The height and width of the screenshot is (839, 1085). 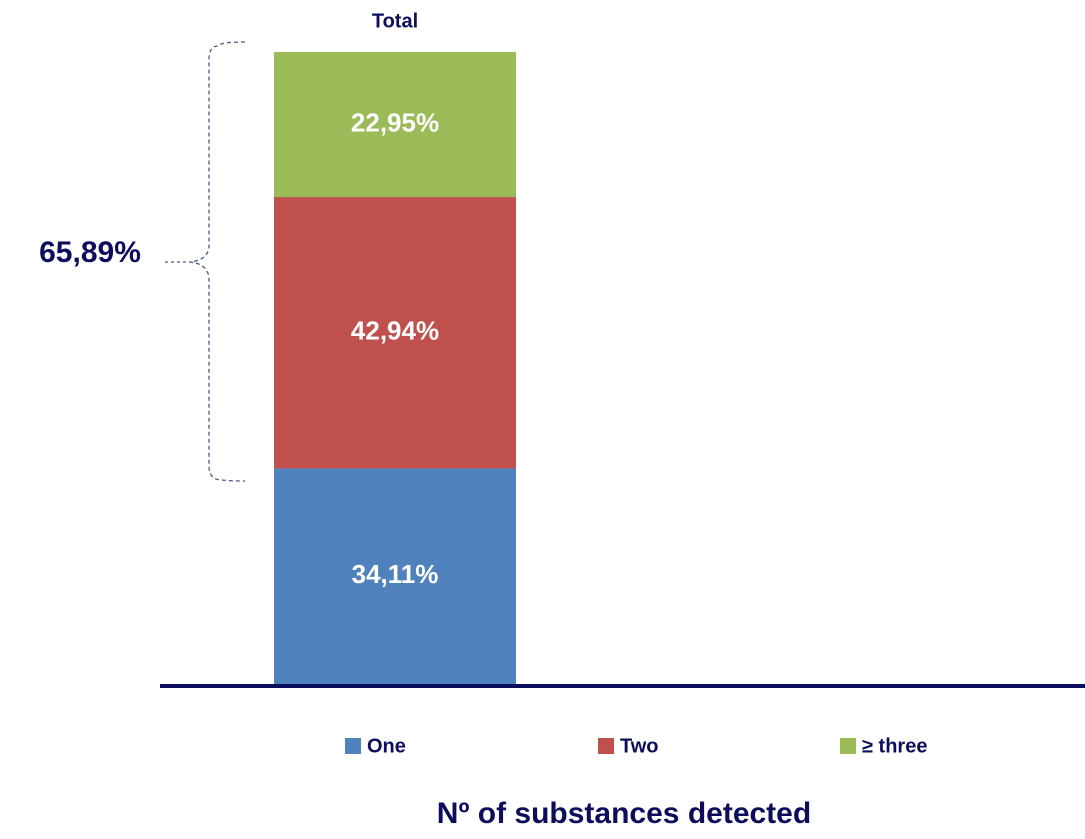 I want to click on legend-label: Two, so click(x=639, y=746).